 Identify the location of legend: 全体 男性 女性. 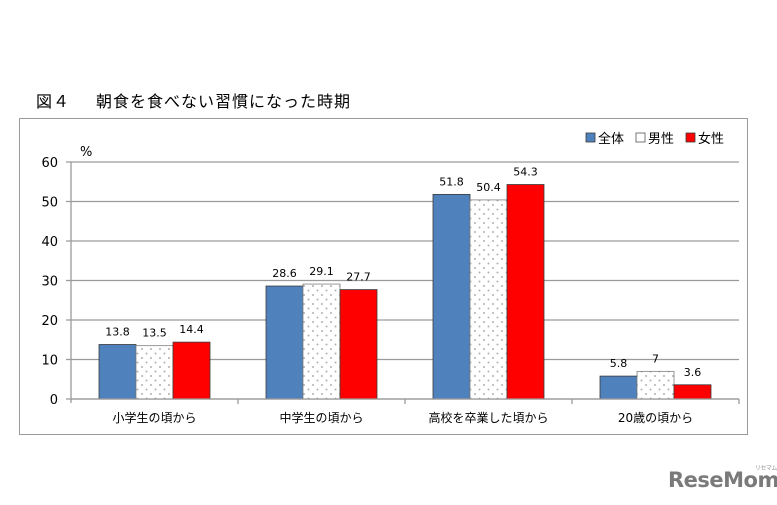
(654, 139).